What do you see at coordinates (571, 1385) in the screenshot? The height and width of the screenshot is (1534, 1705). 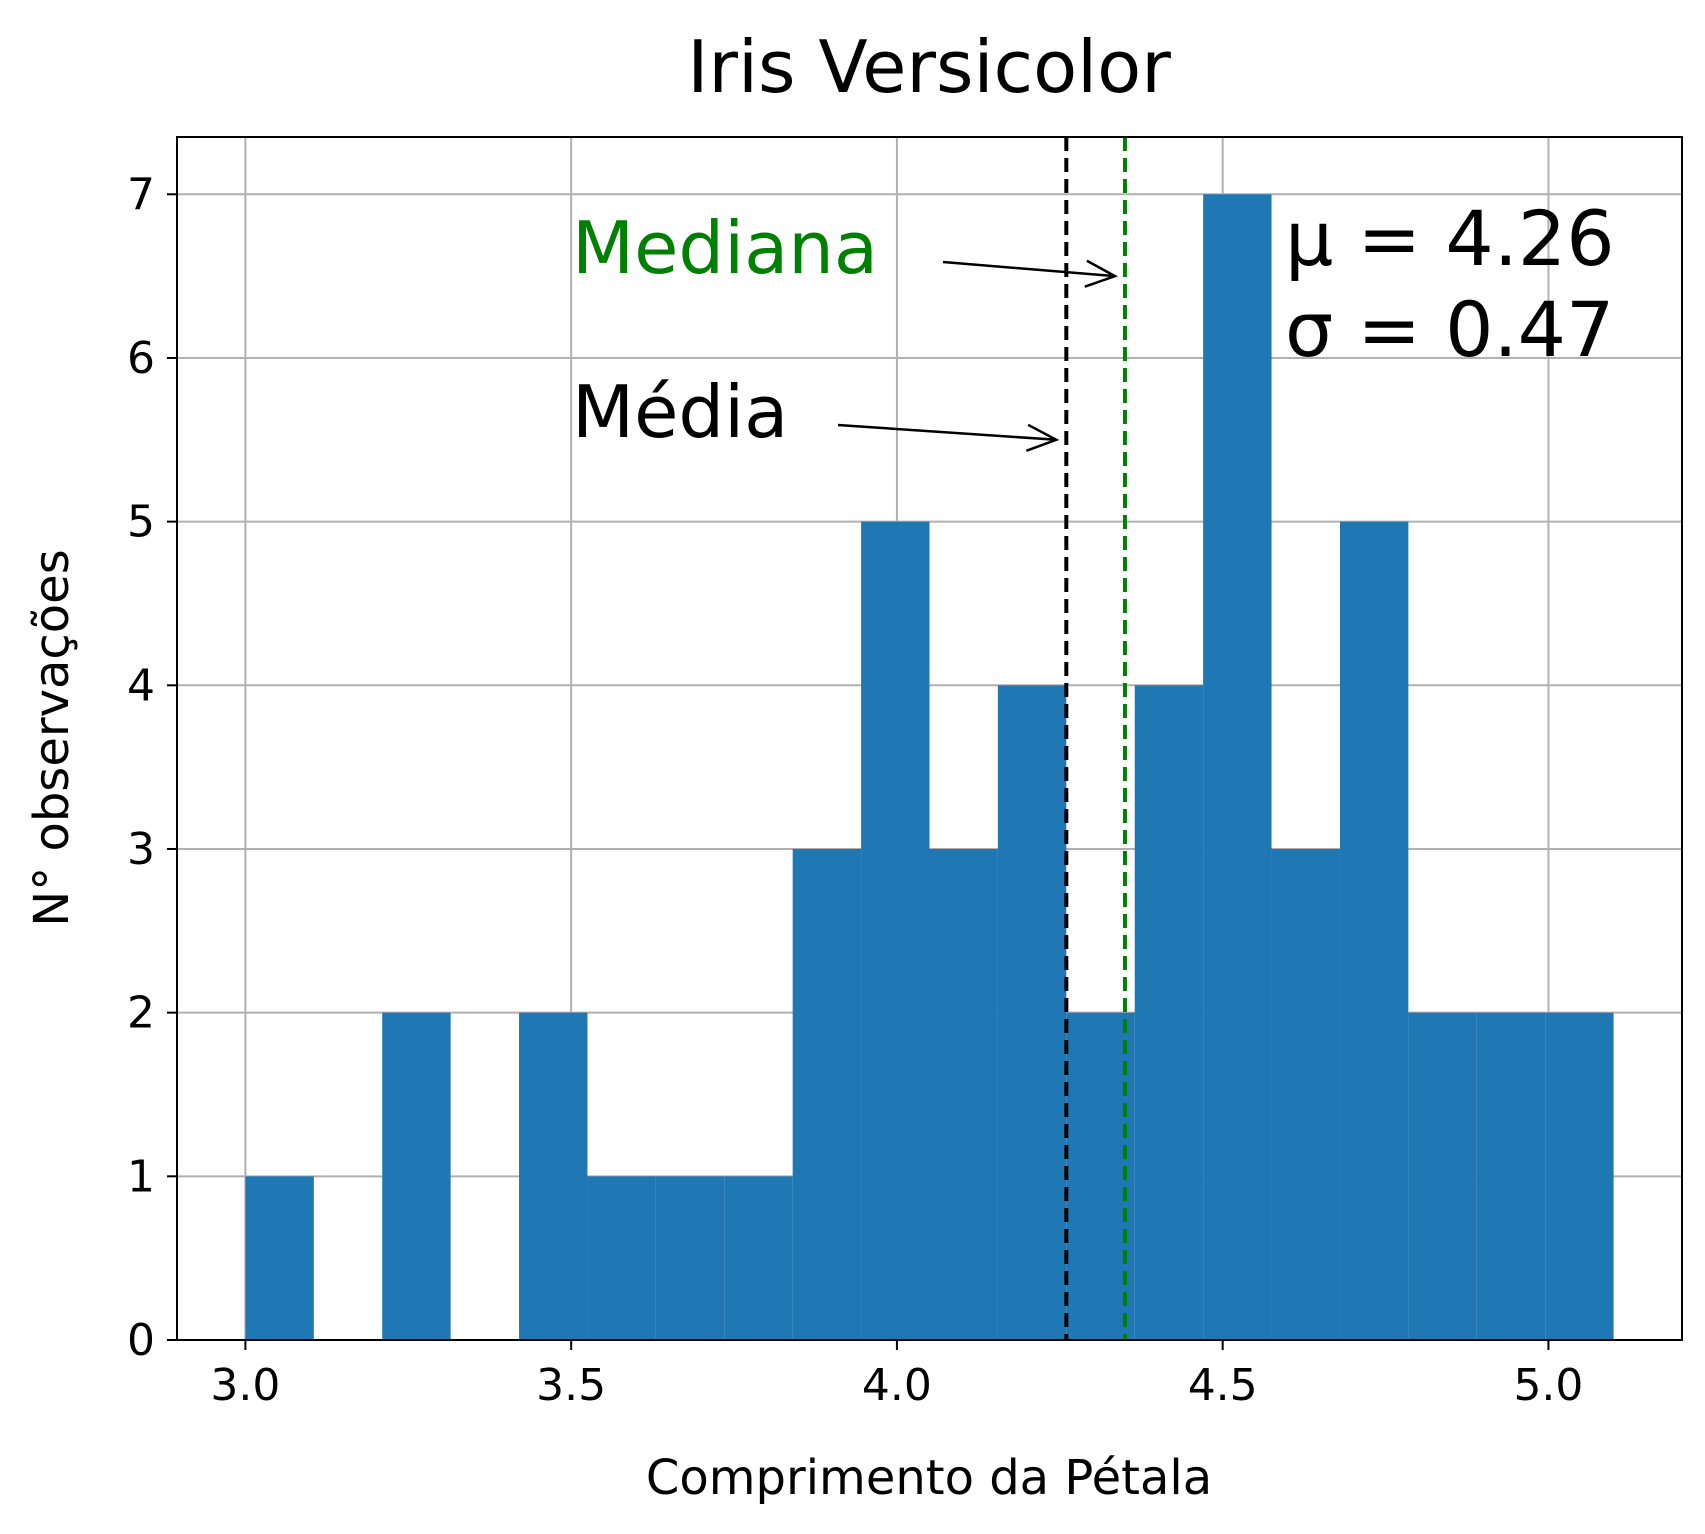 I see `x-tick-label: 3.5` at bounding box center [571, 1385].